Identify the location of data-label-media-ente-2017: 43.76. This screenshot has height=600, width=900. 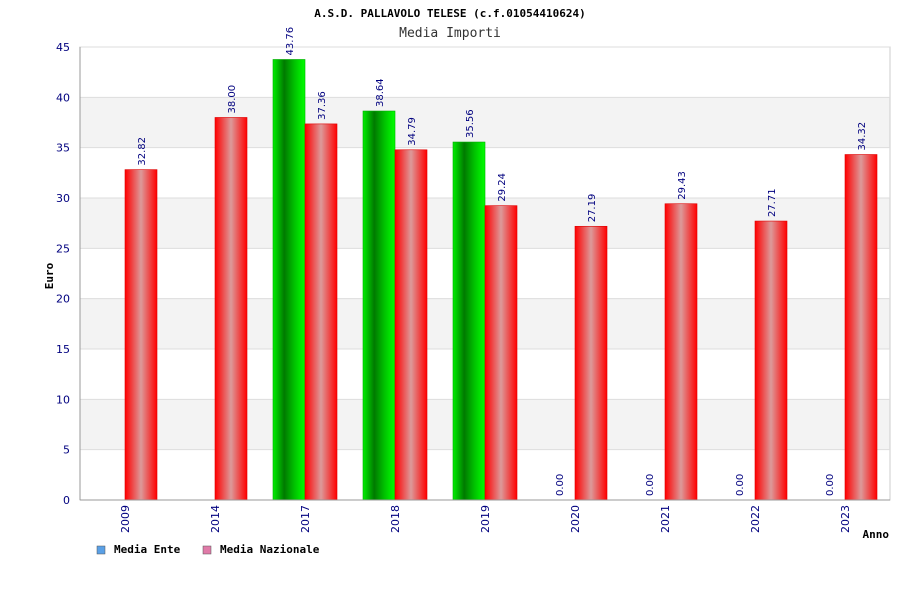
(290, 41).